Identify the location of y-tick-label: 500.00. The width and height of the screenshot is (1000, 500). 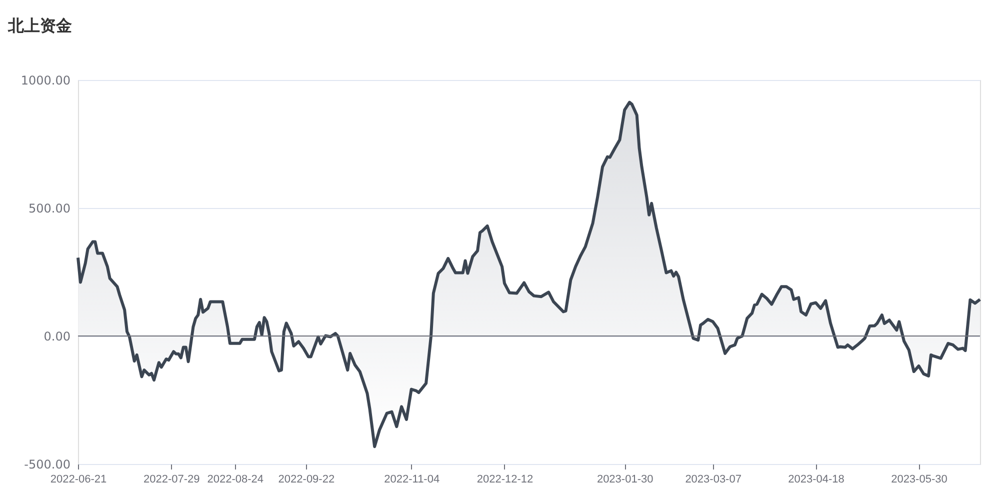
(49, 209).